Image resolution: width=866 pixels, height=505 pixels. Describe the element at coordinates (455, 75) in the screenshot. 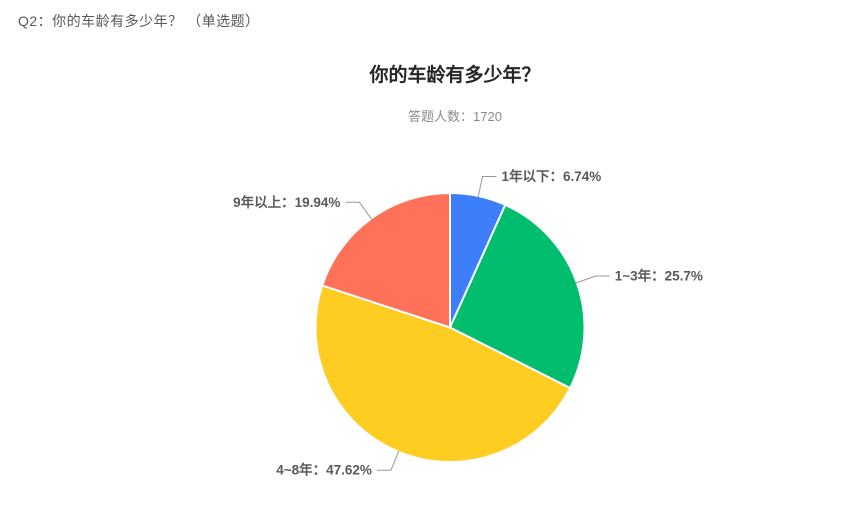

I see `chart-title: 你的车龄有多少年？` at that location.